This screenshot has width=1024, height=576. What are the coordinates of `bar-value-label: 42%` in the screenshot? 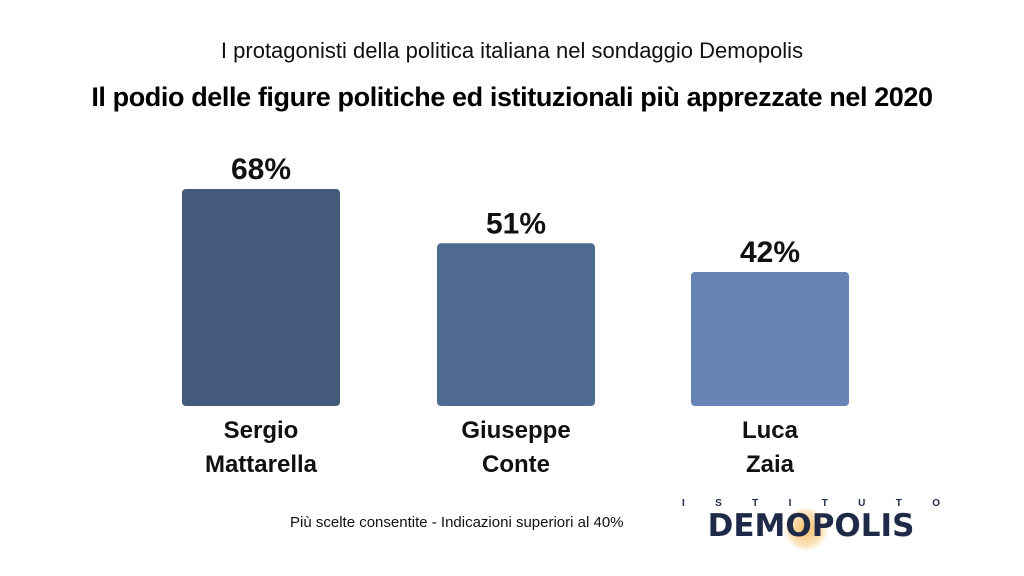 It's located at (770, 252).